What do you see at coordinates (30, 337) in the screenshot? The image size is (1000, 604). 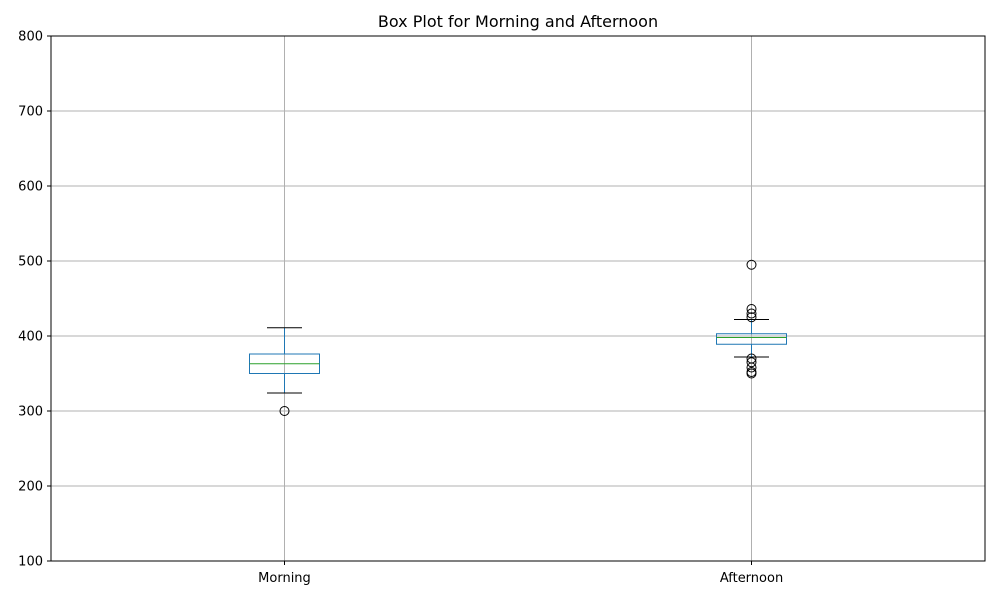 I see `y-tick-label: 400` at bounding box center [30, 337].